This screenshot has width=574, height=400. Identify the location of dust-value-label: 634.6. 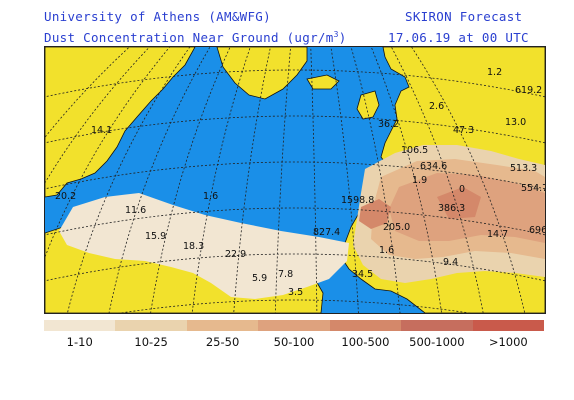
(433, 166).